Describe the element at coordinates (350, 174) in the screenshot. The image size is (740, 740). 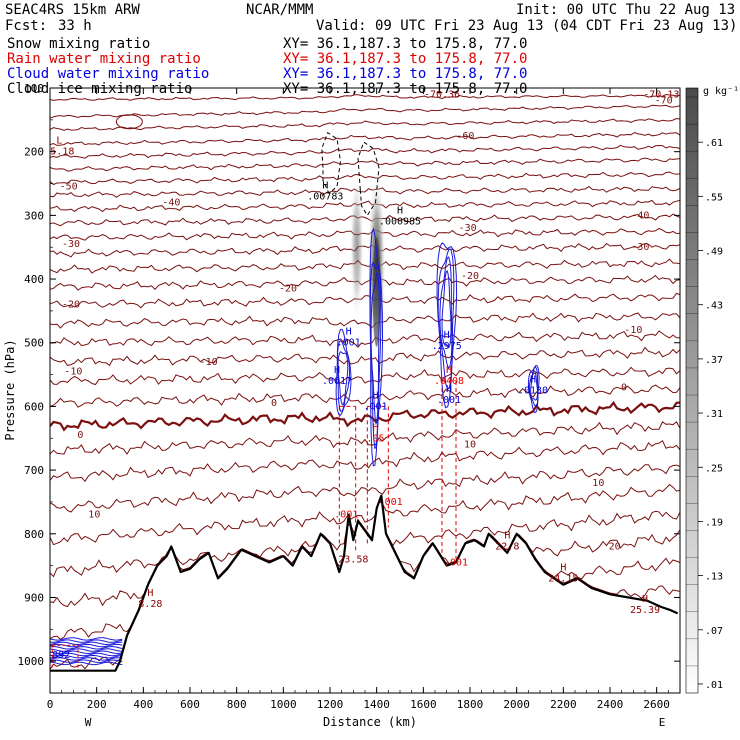
I see `cloud-ice-contours` at that location.